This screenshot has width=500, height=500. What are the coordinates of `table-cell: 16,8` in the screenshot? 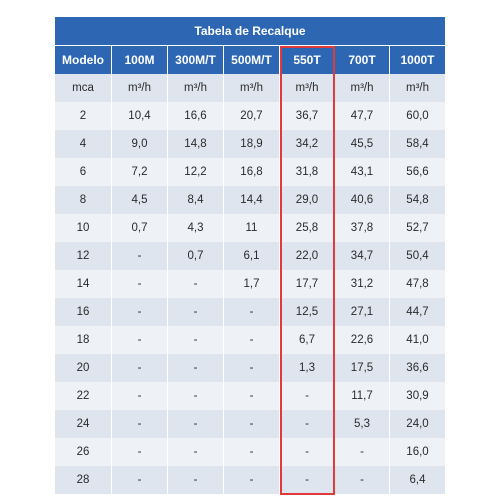 It's located at (252, 172).